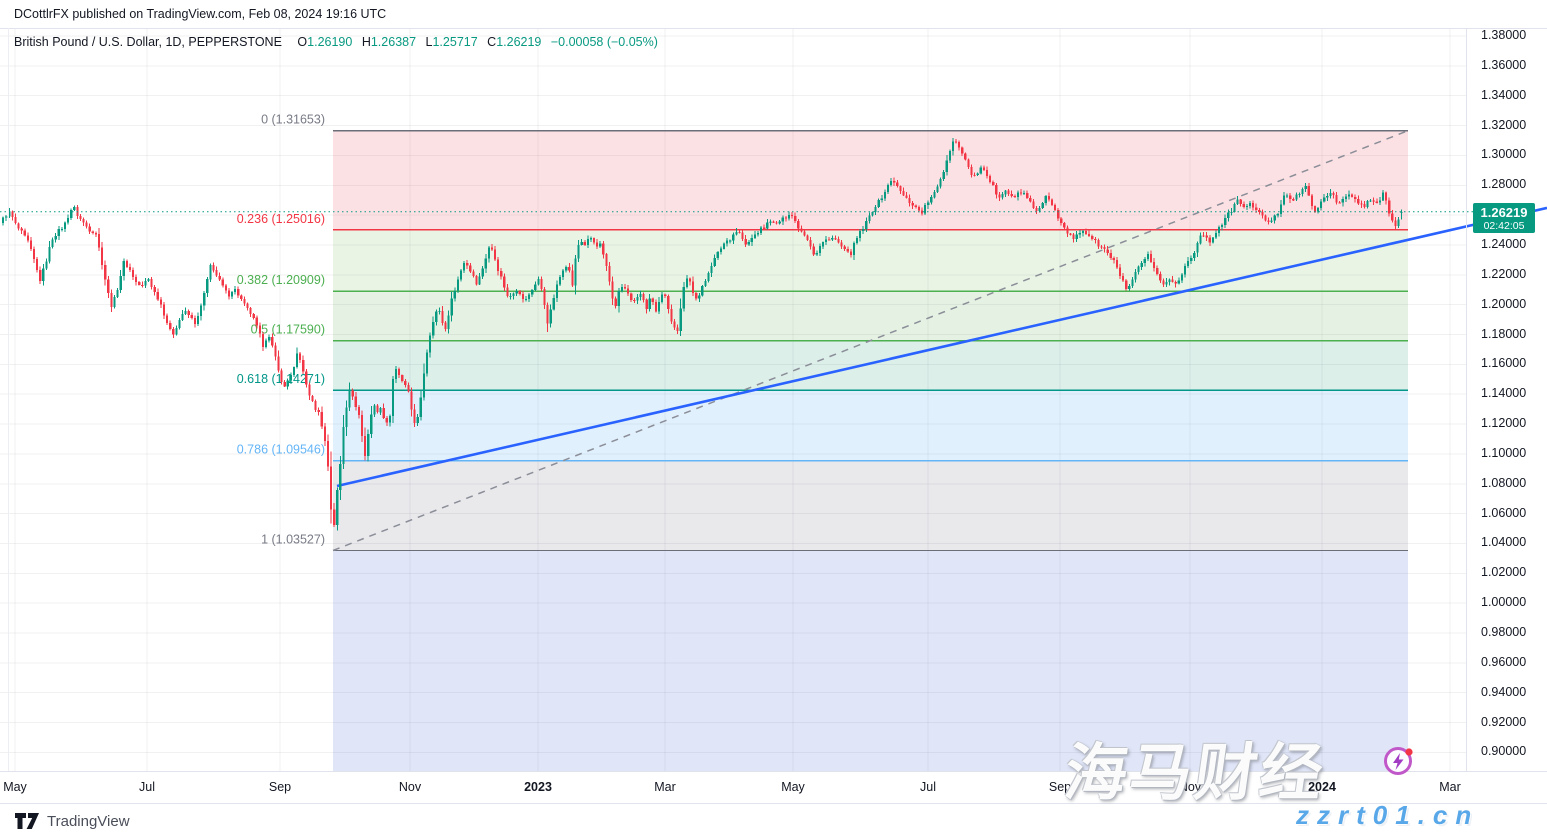 The image size is (1547, 836). What do you see at coordinates (1504, 512) in the screenshot?
I see `price-axis-label: 1.06000` at bounding box center [1504, 512].